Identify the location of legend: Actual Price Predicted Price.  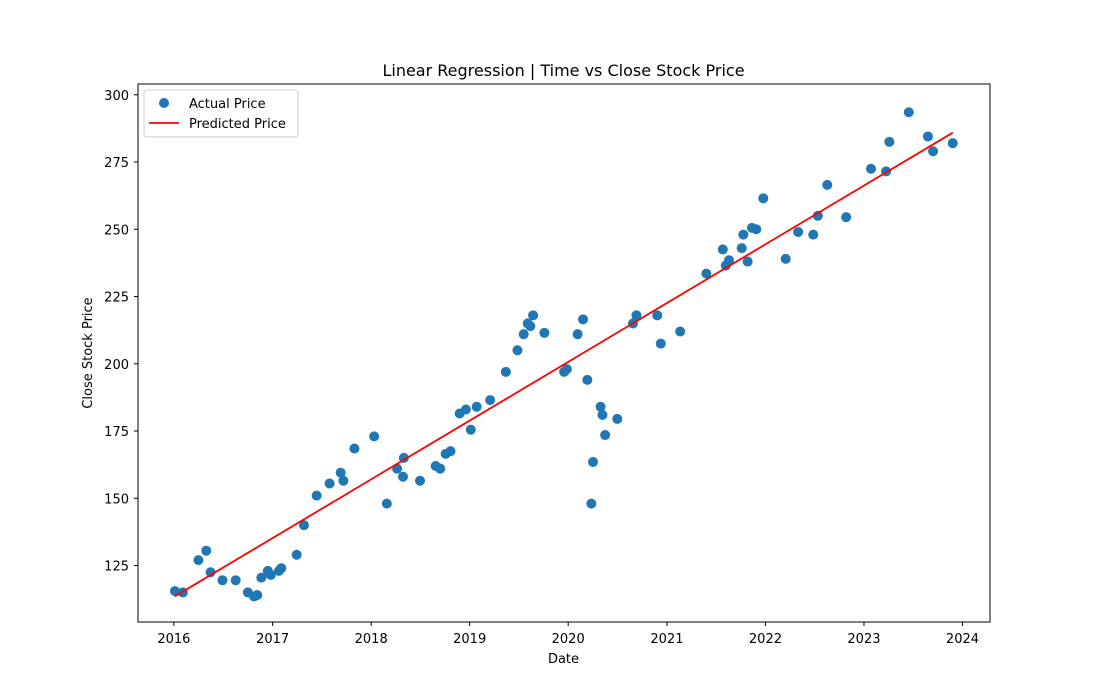
(221, 113).